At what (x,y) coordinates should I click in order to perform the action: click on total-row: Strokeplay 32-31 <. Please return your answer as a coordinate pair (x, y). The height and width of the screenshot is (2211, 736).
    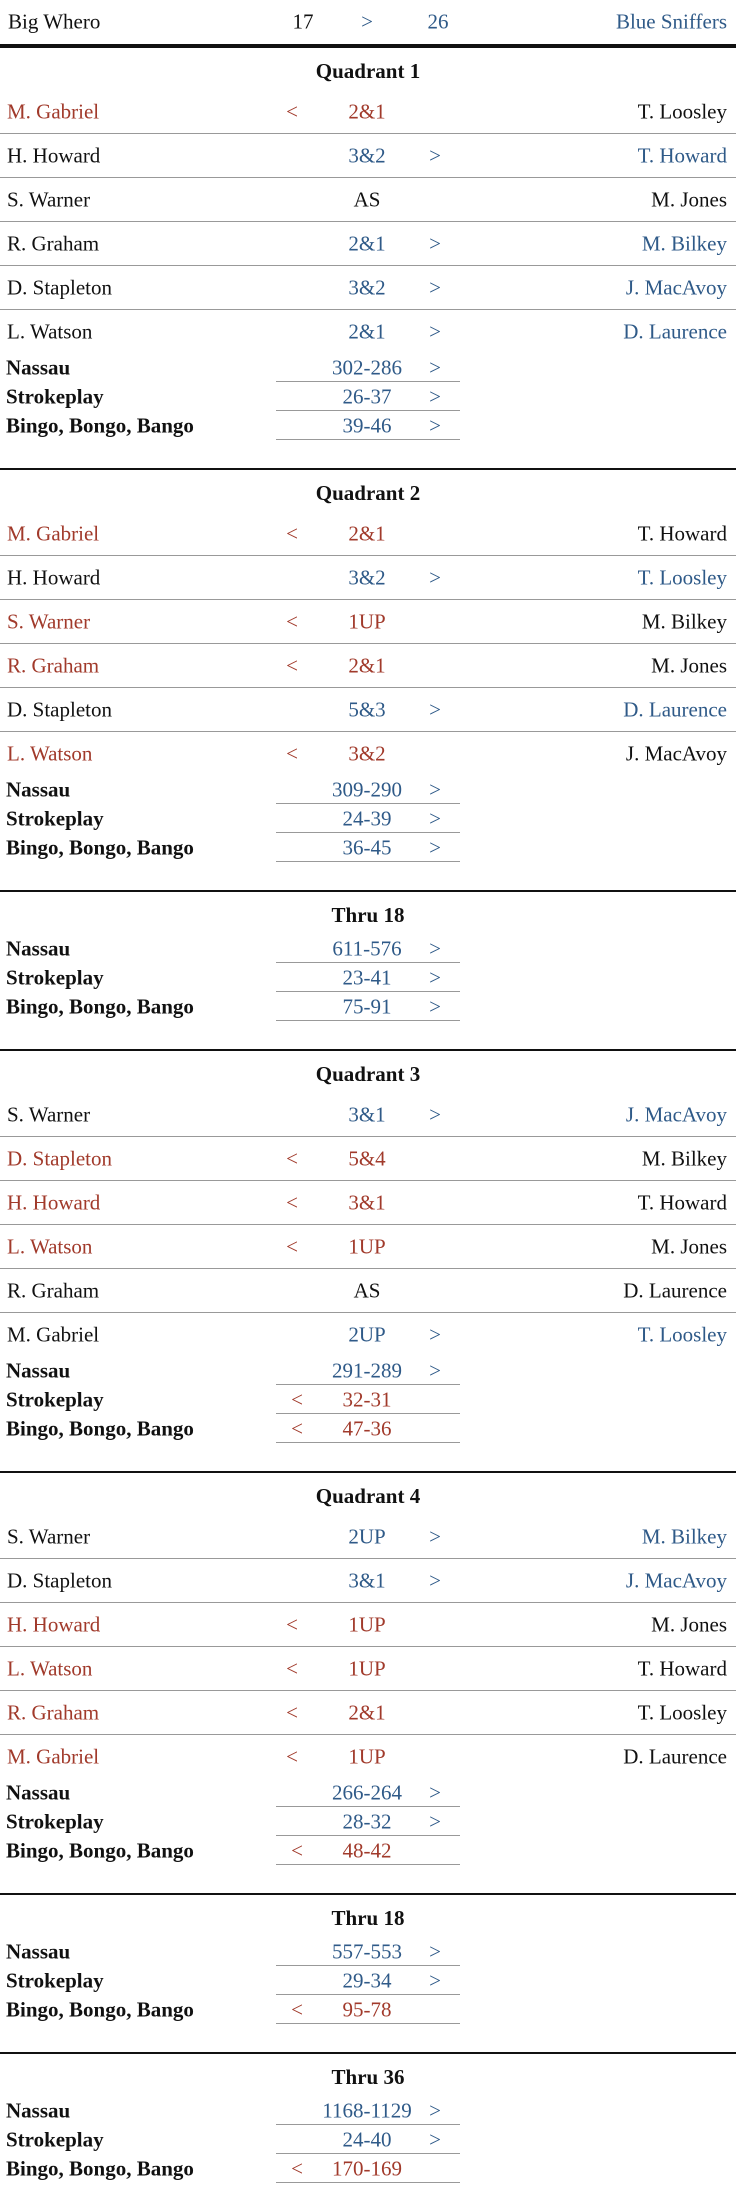
    Looking at the image, I should click on (368, 1399).